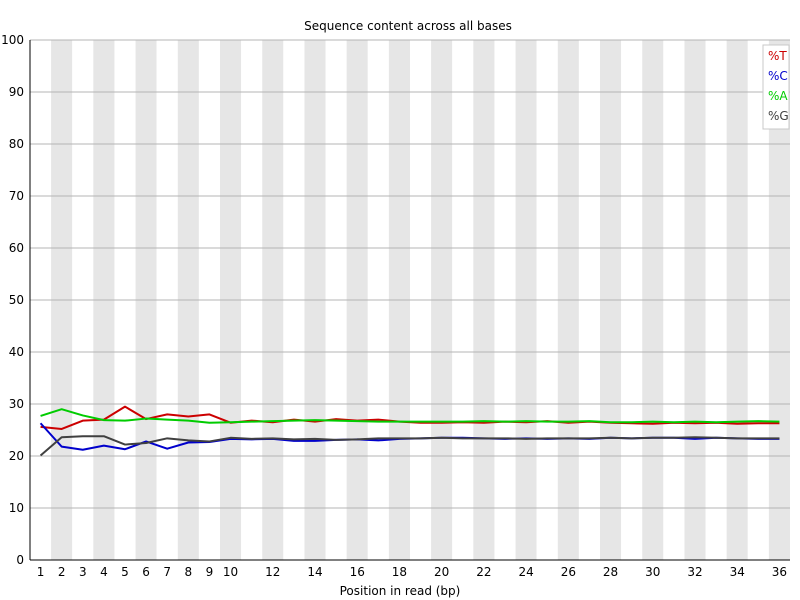 This screenshot has width=800, height=600. I want to click on y-tick-label: 50, so click(16, 300).